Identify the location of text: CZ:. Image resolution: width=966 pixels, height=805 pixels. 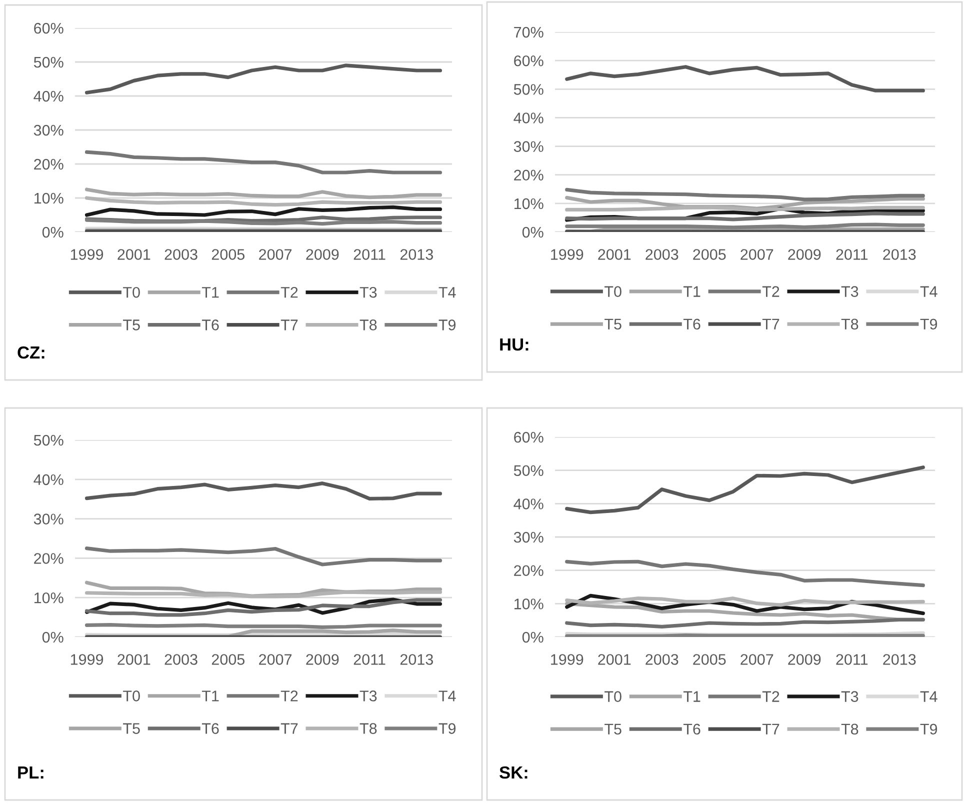
(31, 352).